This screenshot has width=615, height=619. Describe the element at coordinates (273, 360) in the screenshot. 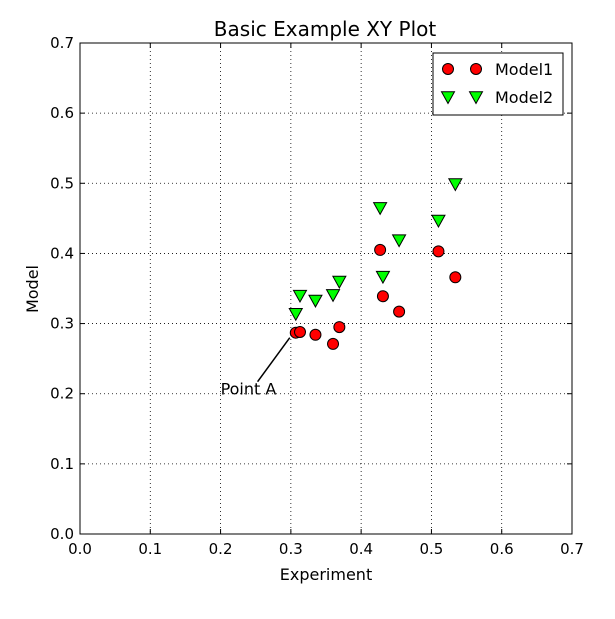

I see `annotation-arrow` at that location.